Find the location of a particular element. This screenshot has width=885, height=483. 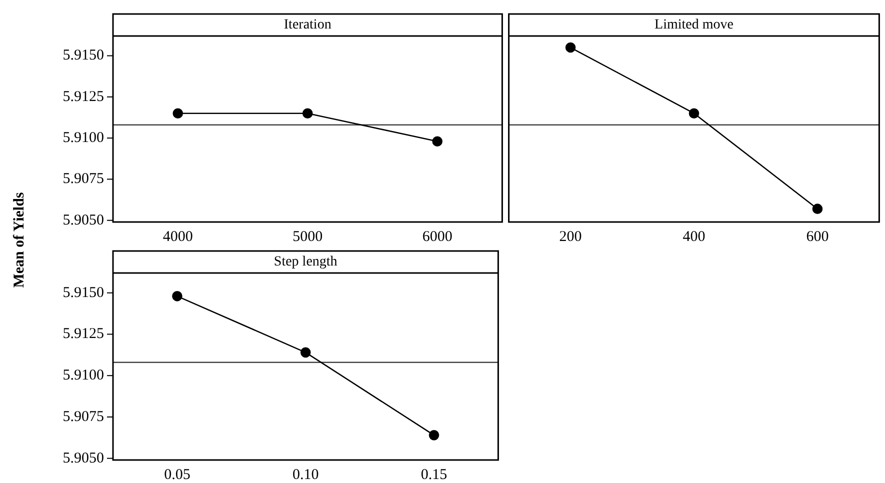

x-tick-label: 5000 is located at coordinates (307, 236).